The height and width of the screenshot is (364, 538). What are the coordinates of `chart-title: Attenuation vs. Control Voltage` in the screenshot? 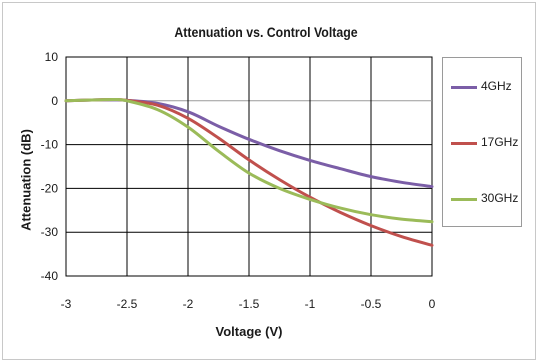 It's located at (266, 32).